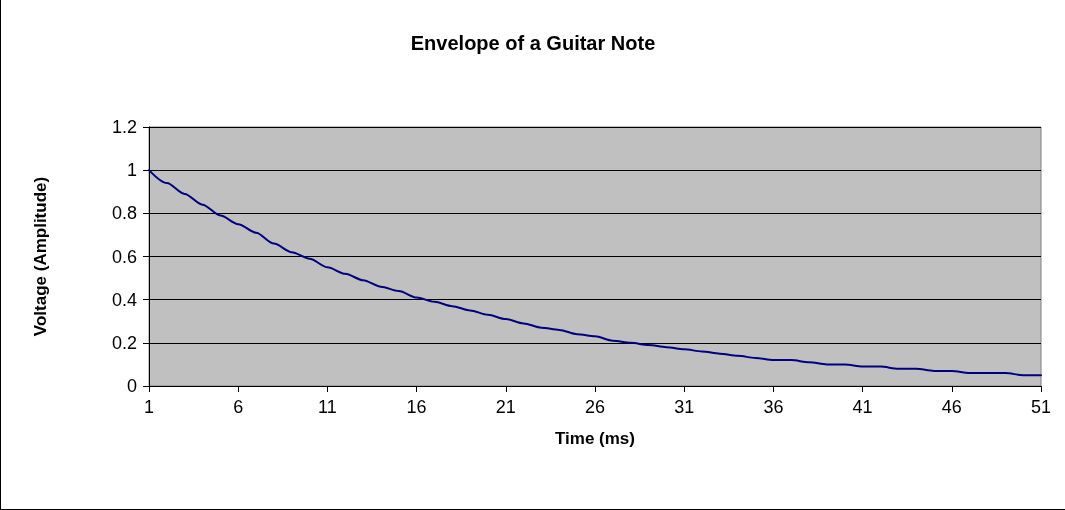  I want to click on x-tick-label: 41, so click(862, 407).